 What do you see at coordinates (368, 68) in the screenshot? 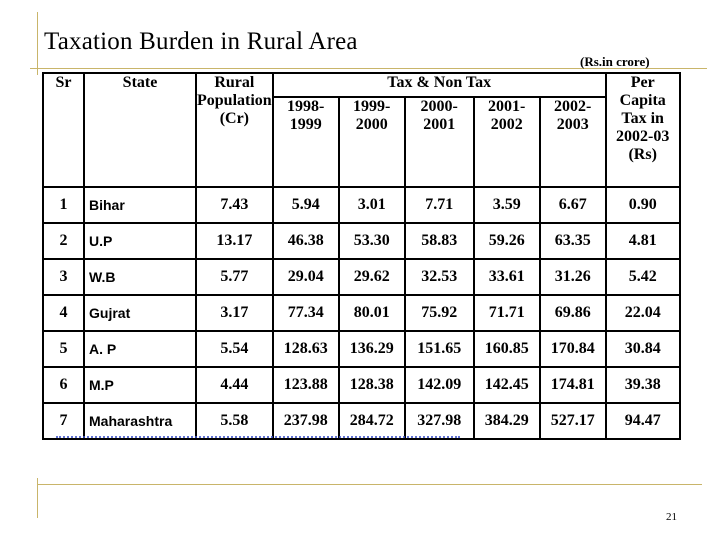
I see `title-underline` at bounding box center [368, 68].